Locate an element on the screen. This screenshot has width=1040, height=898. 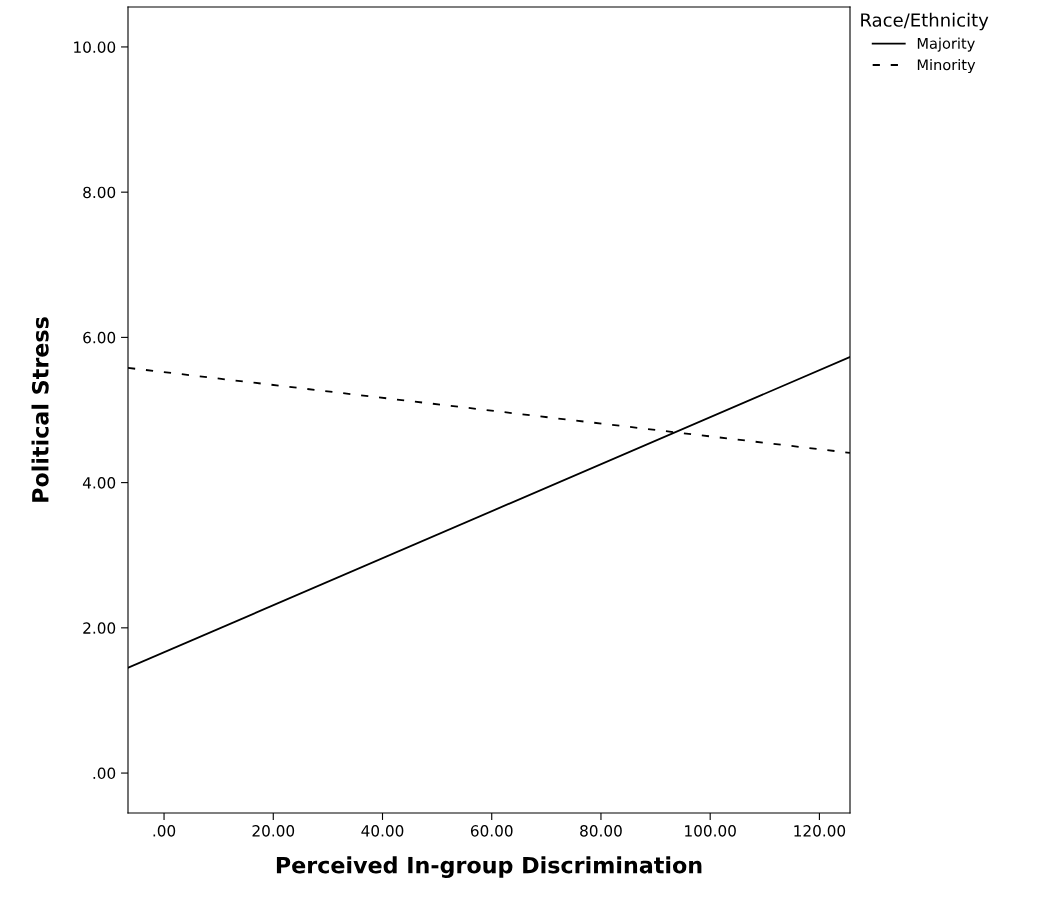
x-tick-label: 60.00 is located at coordinates (491, 831).